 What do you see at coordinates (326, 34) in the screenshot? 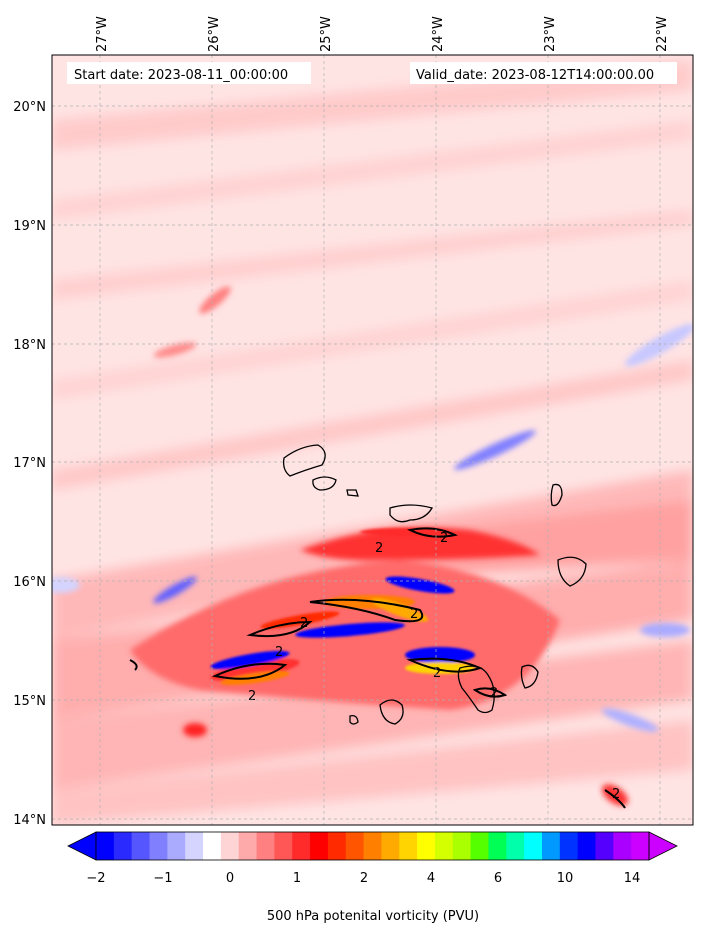
I see `lon-label: 25°W` at bounding box center [326, 34].